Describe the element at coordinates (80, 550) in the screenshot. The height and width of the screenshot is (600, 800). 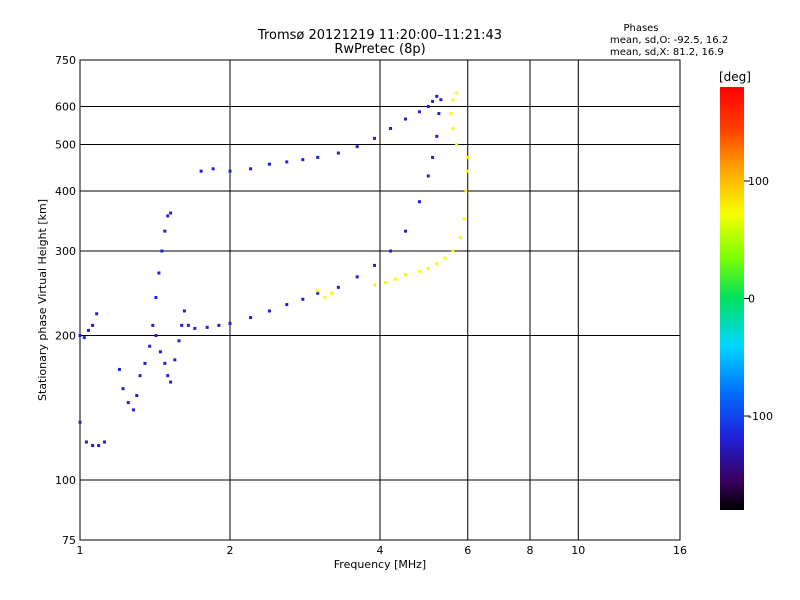
I see `x-tick-label: 1` at that location.